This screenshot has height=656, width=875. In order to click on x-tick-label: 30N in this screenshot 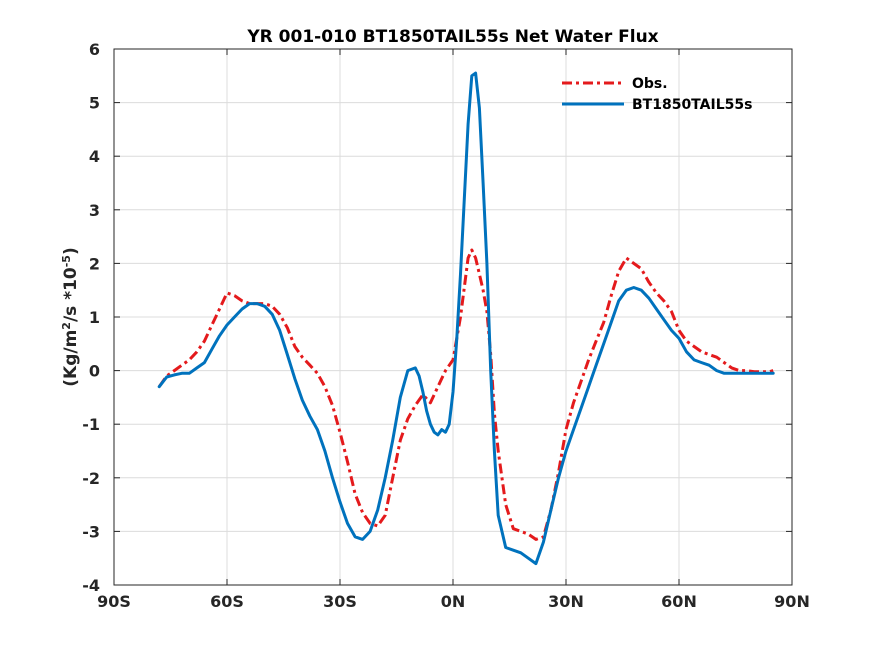, I will do `click(566, 601)`.